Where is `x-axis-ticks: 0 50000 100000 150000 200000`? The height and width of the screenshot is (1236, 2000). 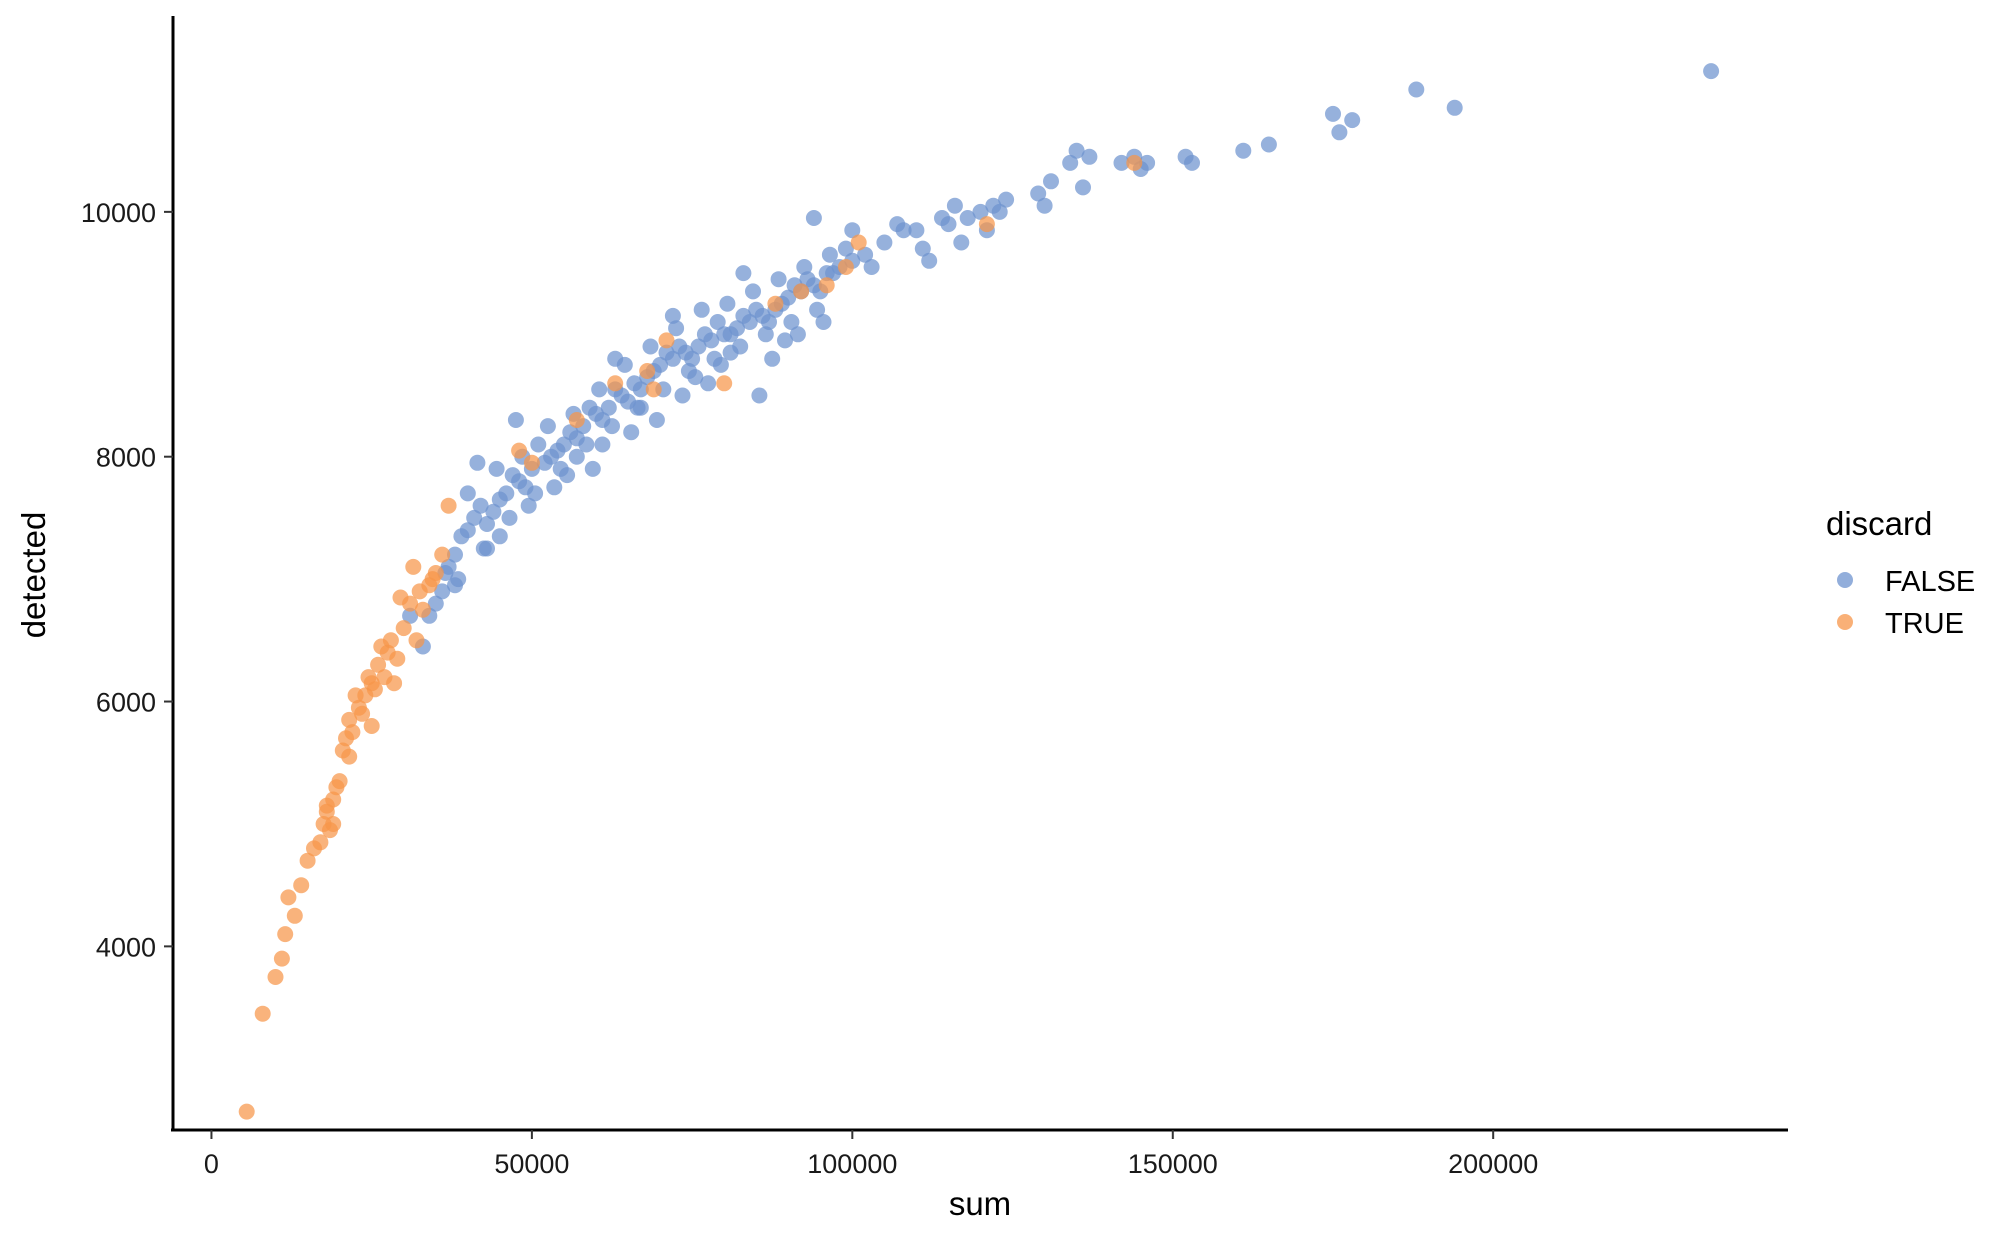 x-axis-ticks: 0 50000 100000 150000 200000 is located at coordinates (871, 1154).